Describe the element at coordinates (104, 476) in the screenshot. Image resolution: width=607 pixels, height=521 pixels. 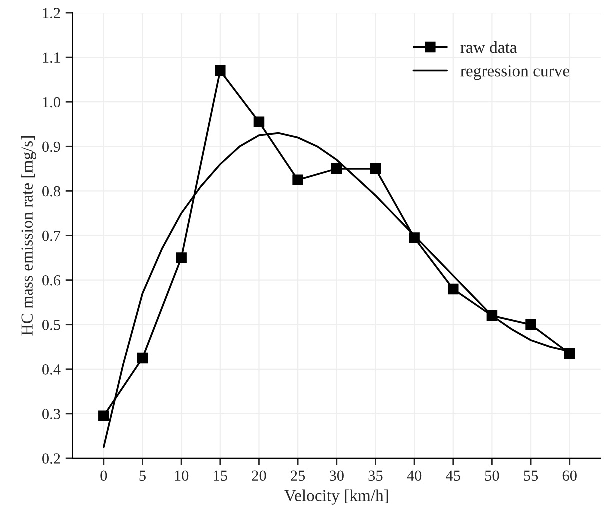
I see `x-tick-label: 0` at that location.